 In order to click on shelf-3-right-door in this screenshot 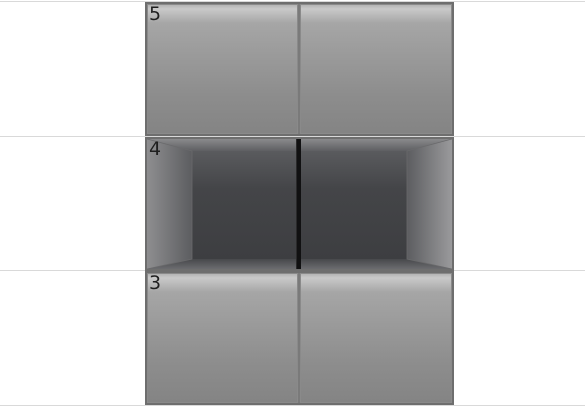, I will do `click(376, 338)`.